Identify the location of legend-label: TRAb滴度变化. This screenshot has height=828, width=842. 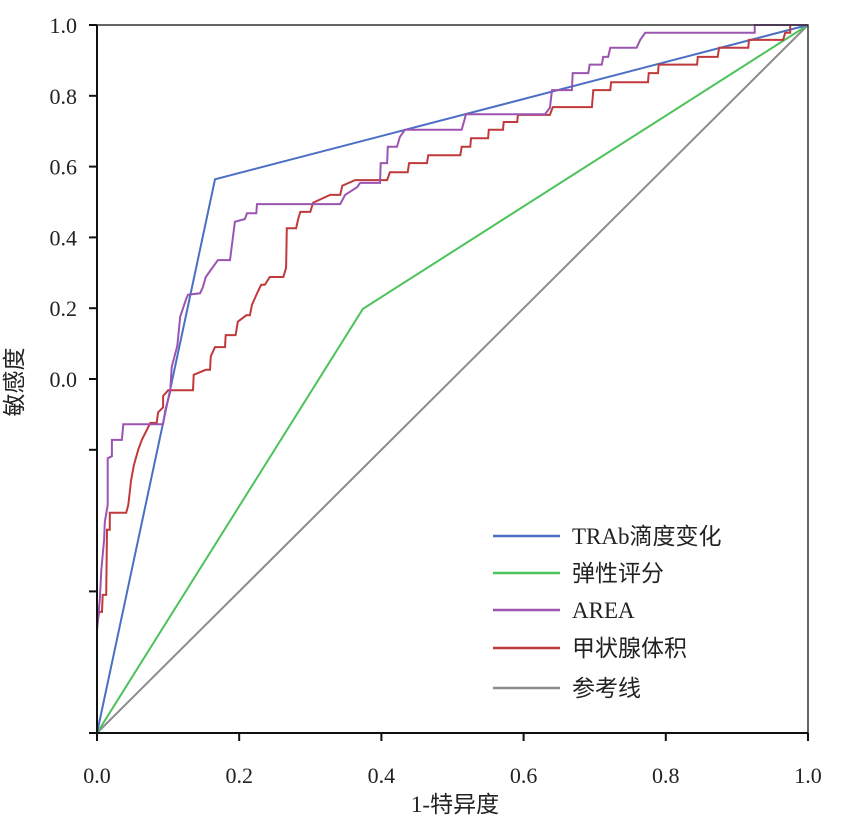
(647, 536).